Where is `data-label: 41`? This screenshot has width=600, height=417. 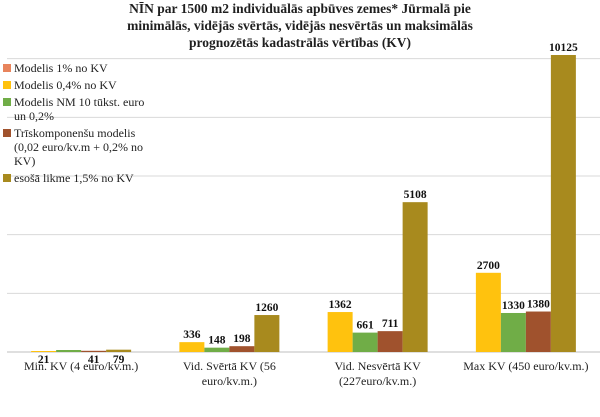 data-label: 41 is located at coordinates (94, 360).